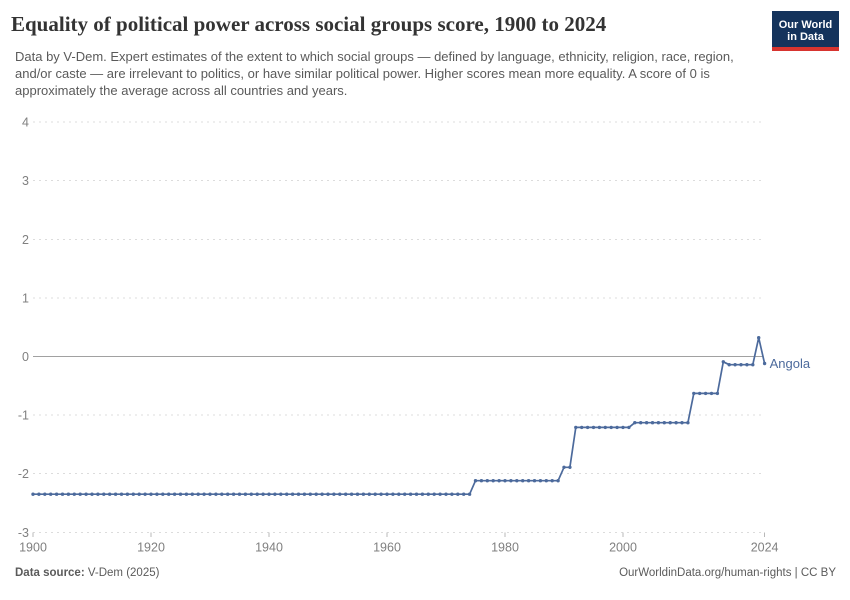  Describe the element at coordinates (790, 363) in the screenshot. I see `entity-label-angola: Angola` at that location.